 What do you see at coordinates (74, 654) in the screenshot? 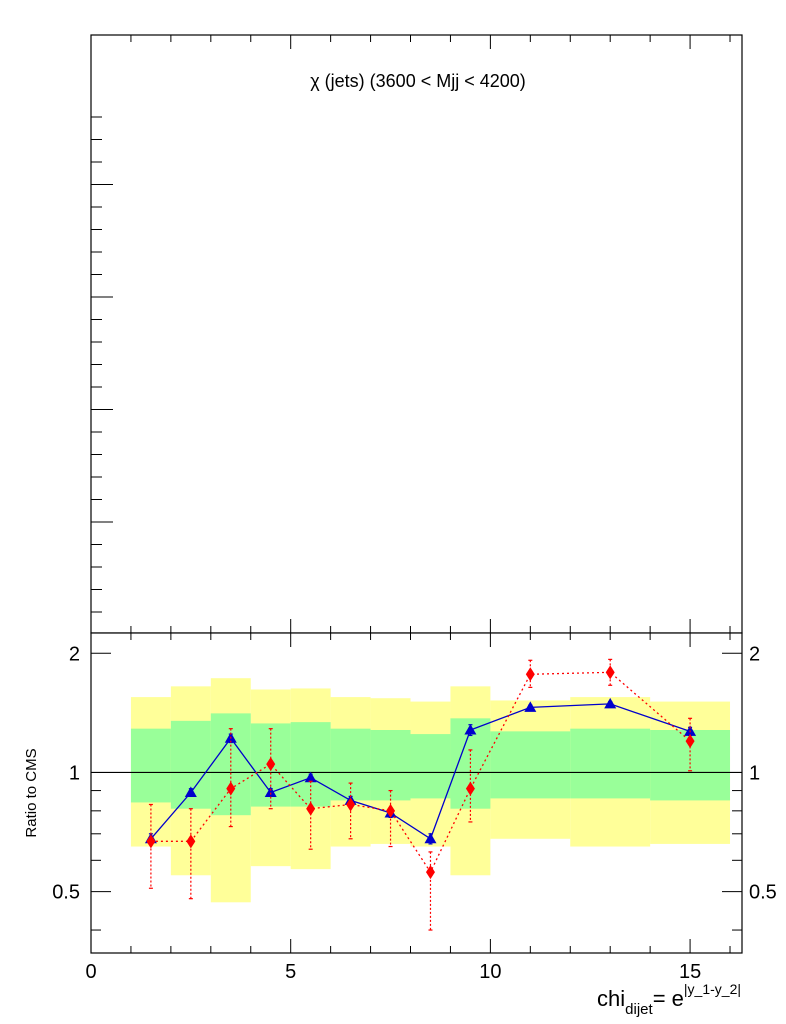
I see `y-tick-label-left: 2` at bounding box center [74, 654].